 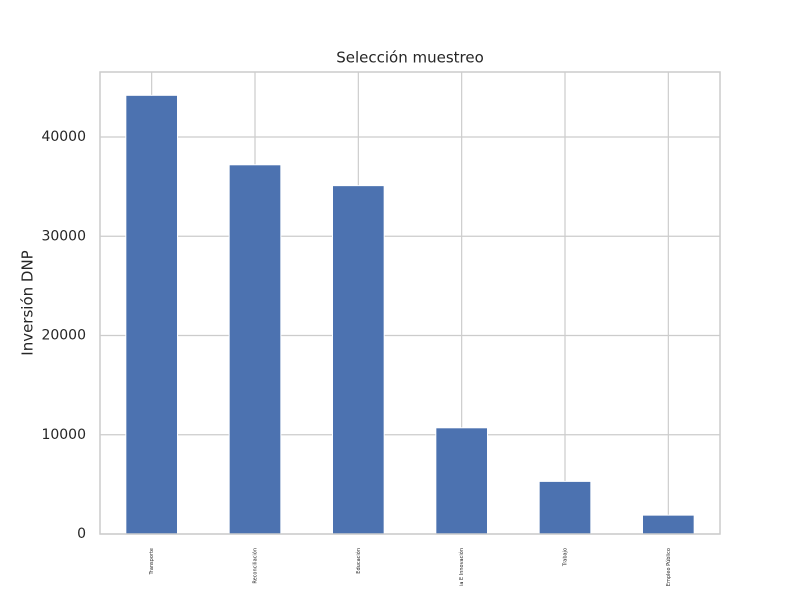 I want to click on chart-title: Selección muestreo, so click(x=410, y=58).